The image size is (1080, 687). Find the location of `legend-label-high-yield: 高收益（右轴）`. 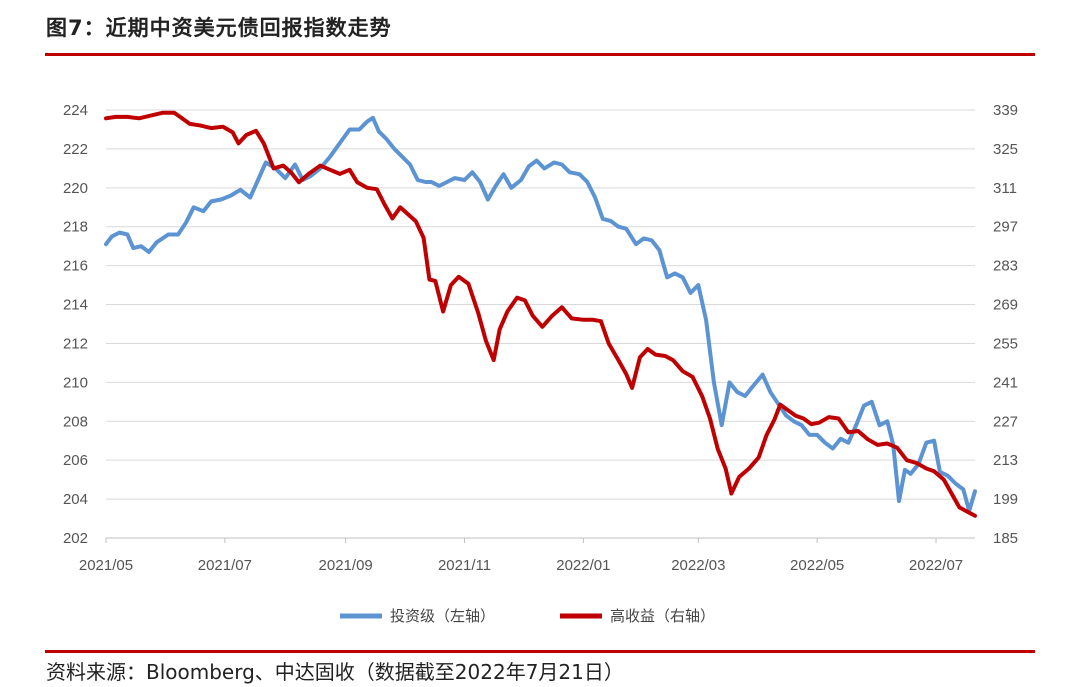

legend-label-high-yield: 高收益（右轴） is located at coordinates (662, 616).